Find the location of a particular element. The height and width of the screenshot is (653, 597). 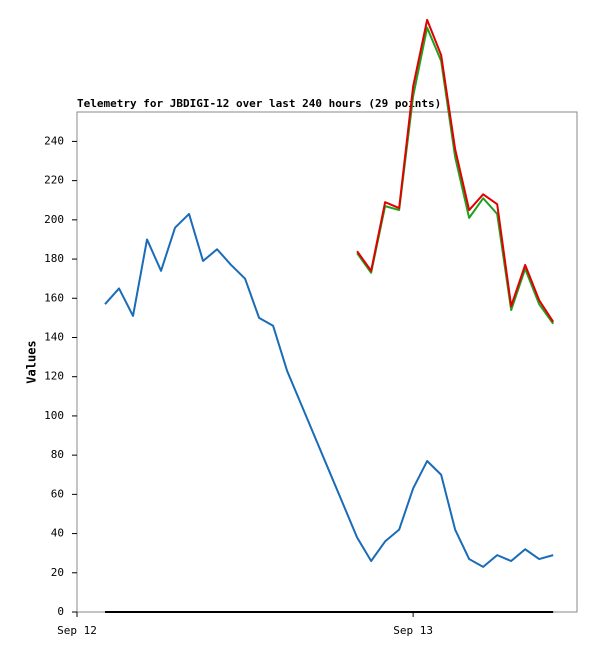

y-axis-label: Values is located at coordinates (32, 361).